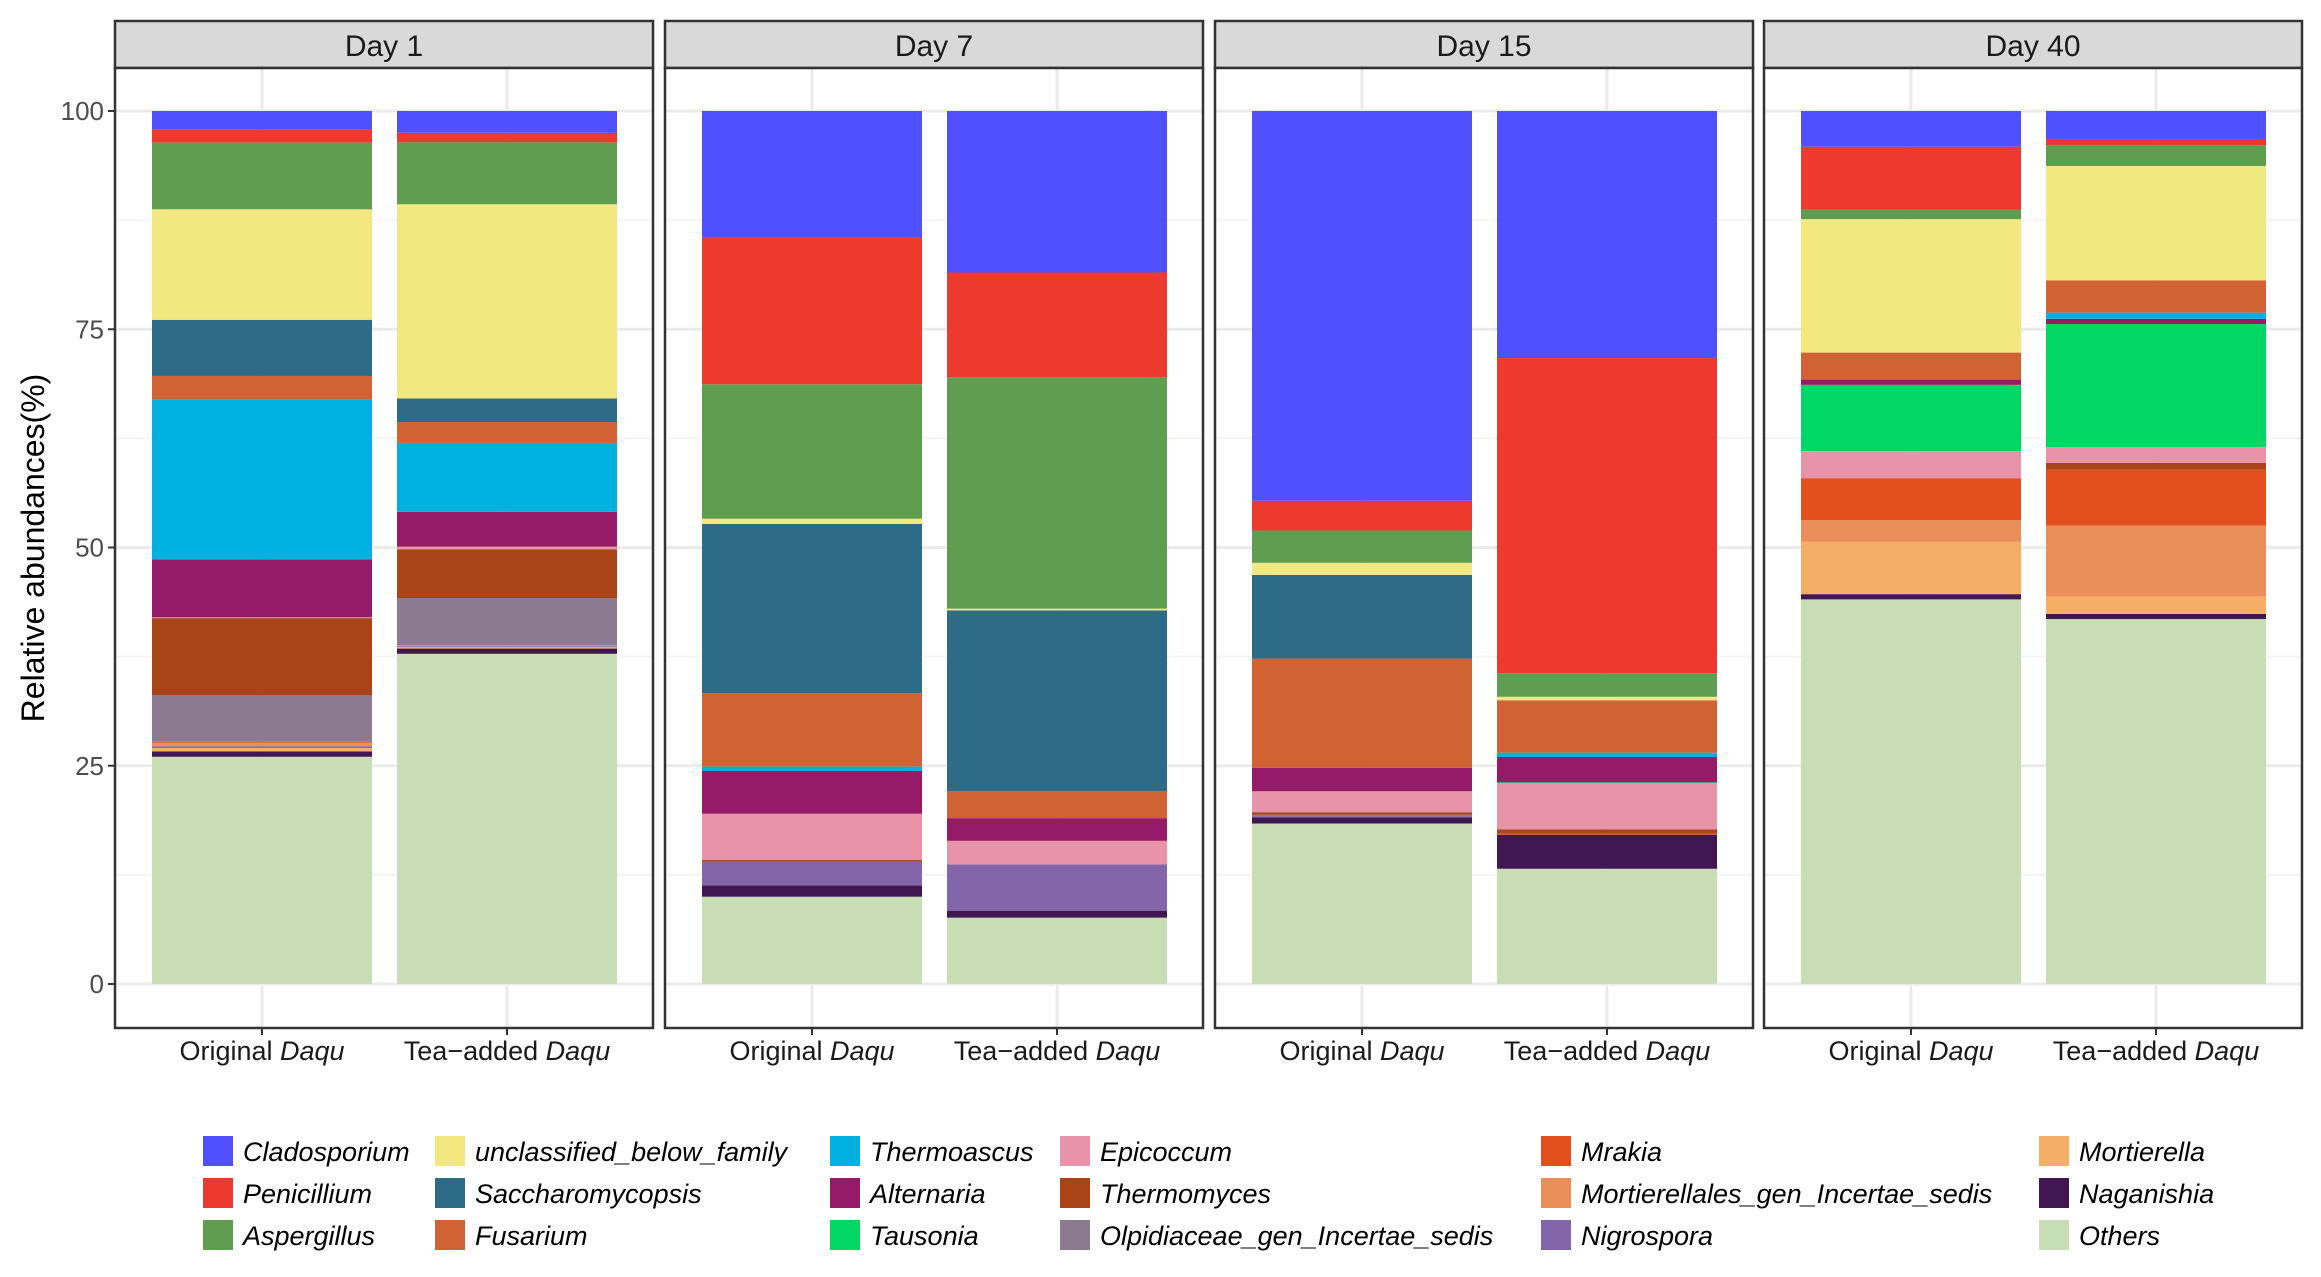  I want to click on bar-segment-thermomyces, so click(262, 657).